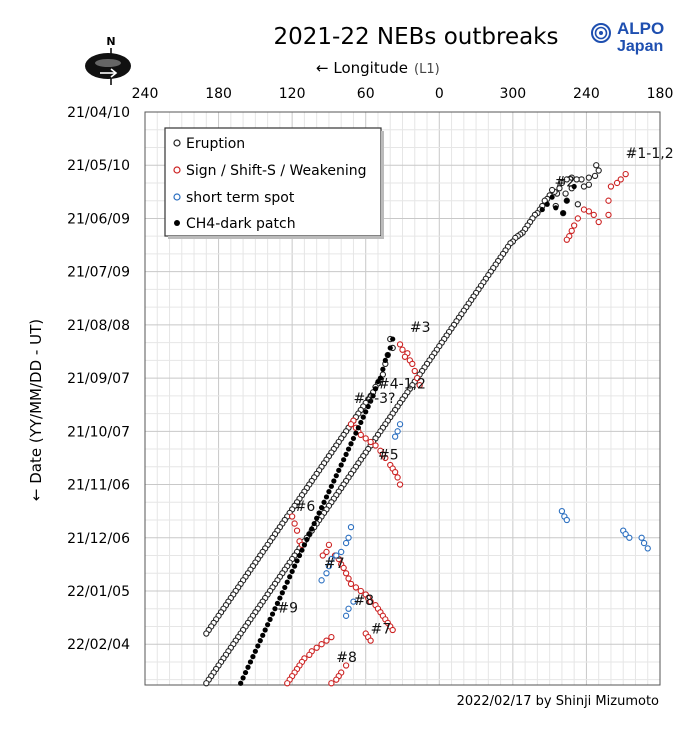 The image size is (700, 732). Describe the element at coordinates (366, 94) in the screenshot. I see `x-tick-label: 60` at that location.